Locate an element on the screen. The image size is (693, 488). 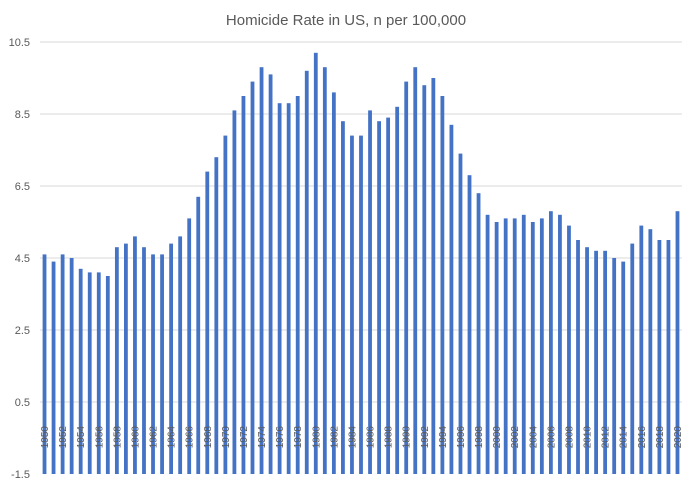
bar-1983 is located at coordinates (343, 297).